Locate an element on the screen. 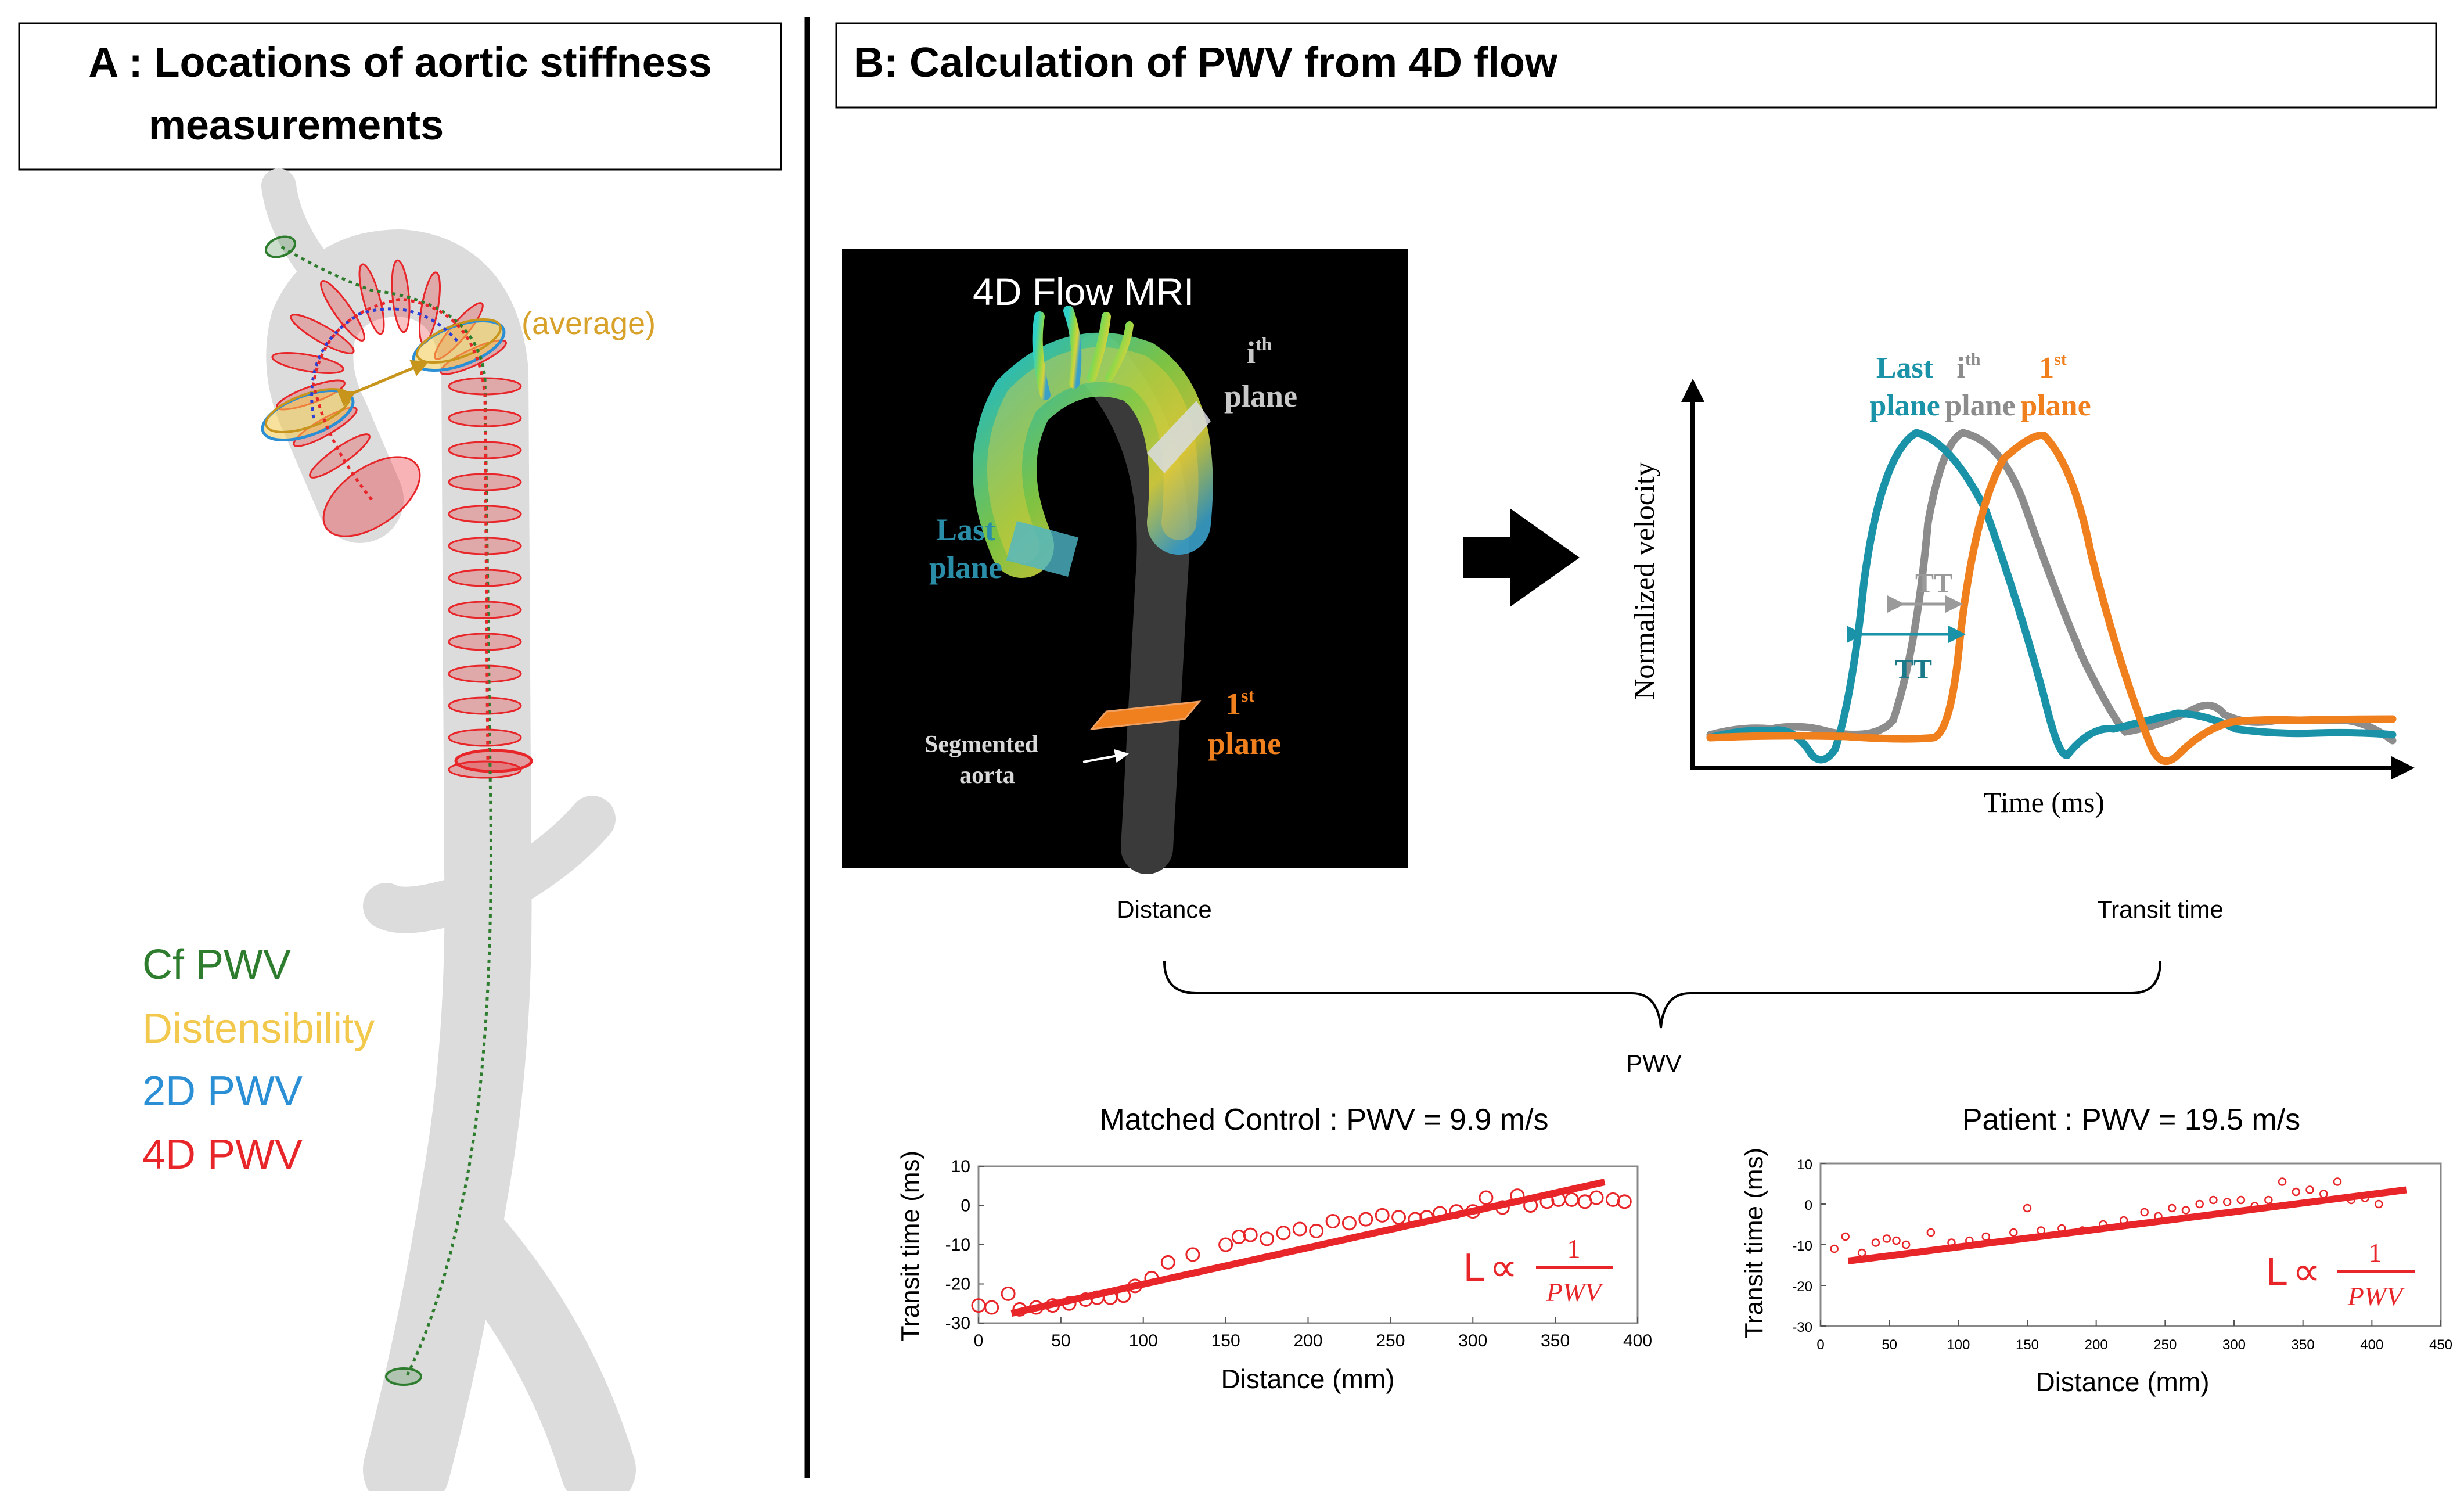 This screenshot has height=1491, width=2464. scatter-control-yticks: 10 0 -10 -20 -30 is located at coordinates (965, 1245).